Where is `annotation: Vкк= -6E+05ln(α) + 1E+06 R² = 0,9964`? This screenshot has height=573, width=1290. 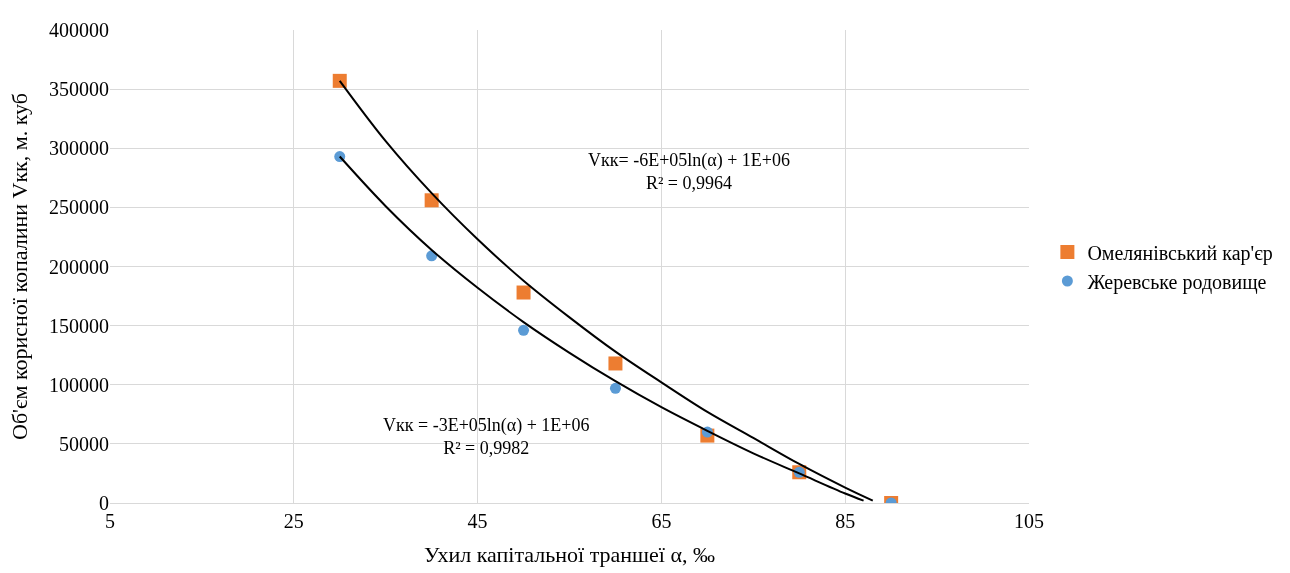
annotation: Vкк= -6E+05ln(α) + 1E+06 R² = 0,9964 is located at coordinates (689, 172).